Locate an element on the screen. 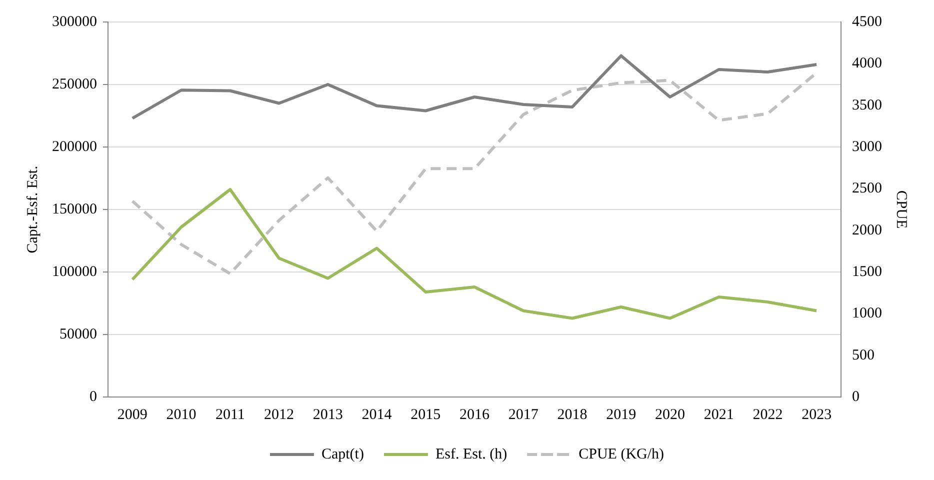 Image resolution: width=934 pixels, height=480 pixels. y-tick-label: 50000 is located at coordinates (78, 334).